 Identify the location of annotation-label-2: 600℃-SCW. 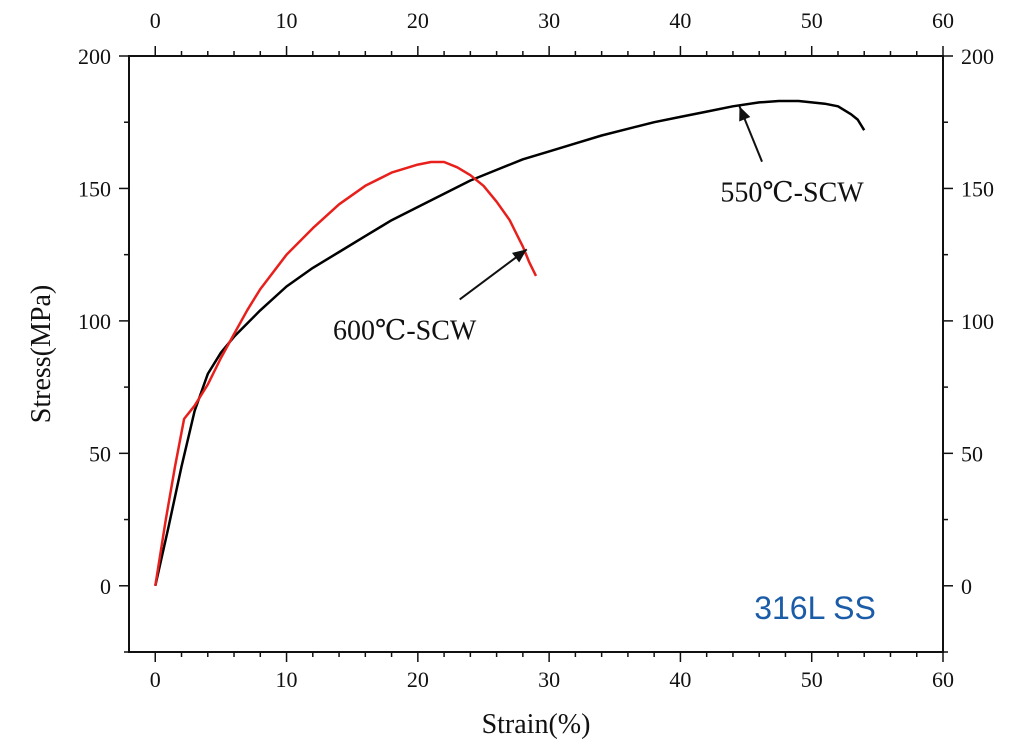
(405, 330).